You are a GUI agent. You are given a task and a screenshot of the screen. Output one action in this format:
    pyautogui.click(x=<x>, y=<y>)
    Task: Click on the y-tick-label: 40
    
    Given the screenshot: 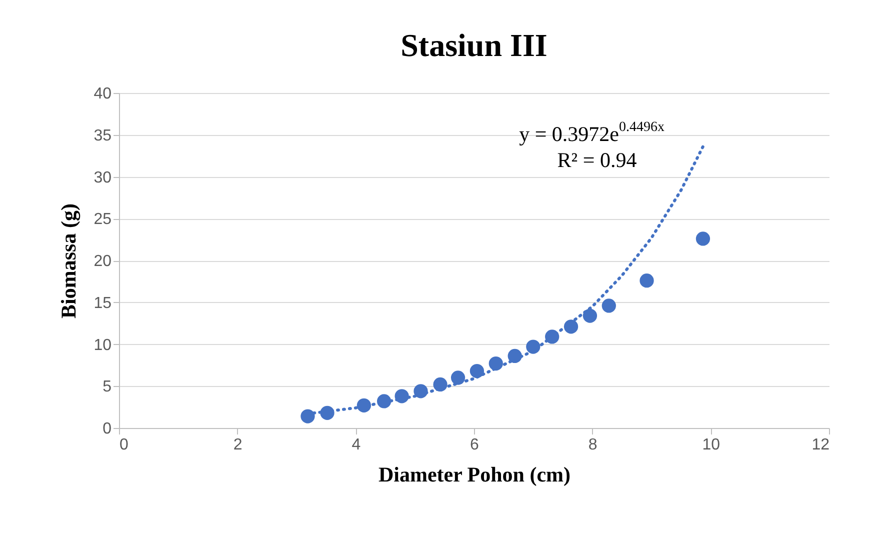 What is the action you would take?
    pyautogui.click(x=103, y=94)
    